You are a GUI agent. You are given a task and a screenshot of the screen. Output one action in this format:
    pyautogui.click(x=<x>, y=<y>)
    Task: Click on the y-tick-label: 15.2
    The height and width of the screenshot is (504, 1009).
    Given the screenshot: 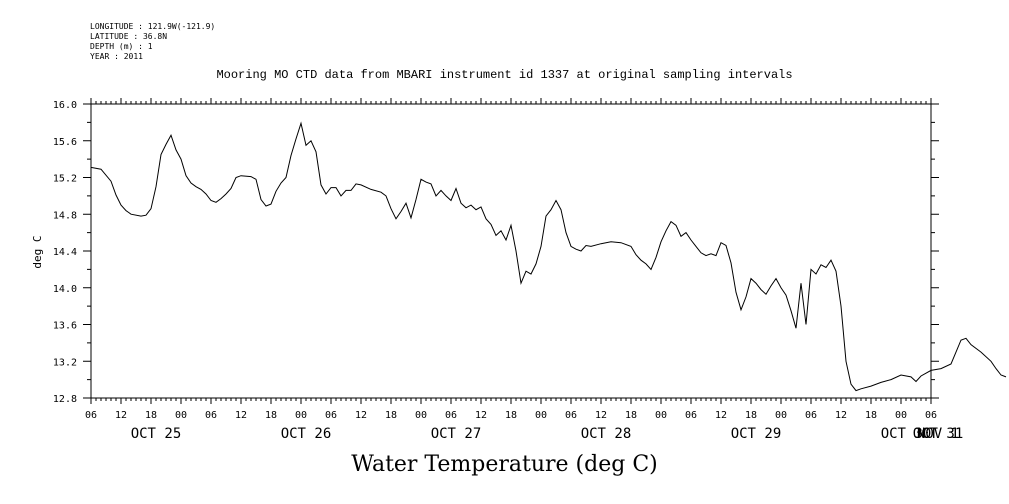 What is the action you would take?
    pyautogui.click(x=65, y=179)
    